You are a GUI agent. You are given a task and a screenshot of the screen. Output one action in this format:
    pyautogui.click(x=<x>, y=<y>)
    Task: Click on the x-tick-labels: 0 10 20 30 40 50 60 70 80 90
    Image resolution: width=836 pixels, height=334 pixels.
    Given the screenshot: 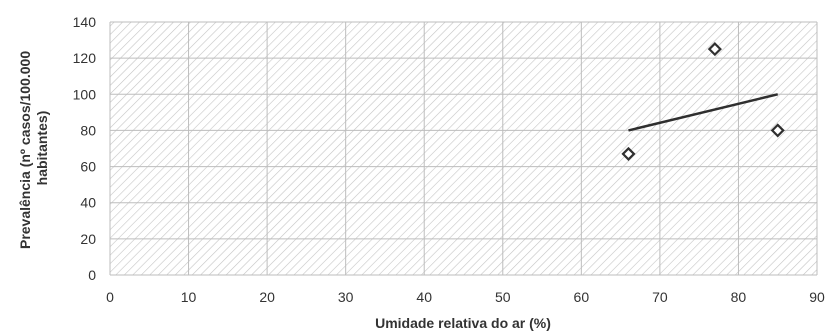 What is the action you would take?
    pyautogui.click(x=465, y=297)
    